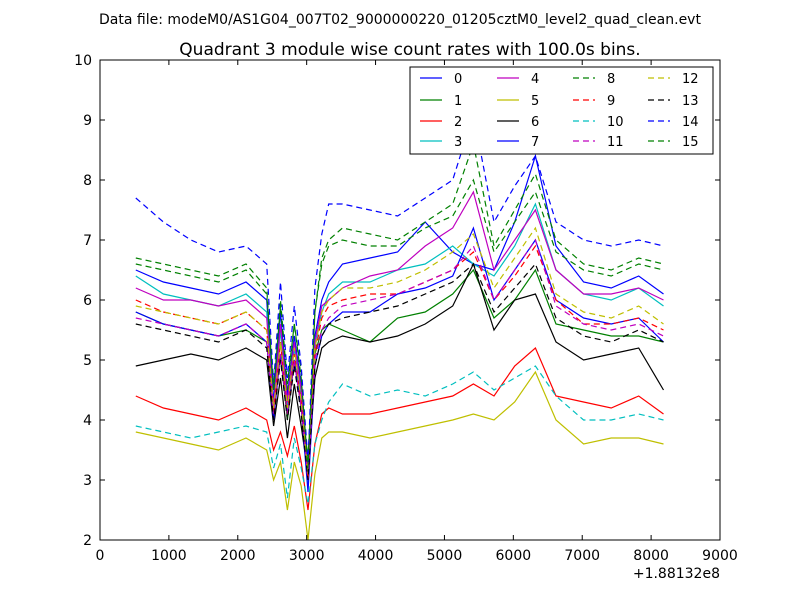  Describe the element at coordinates (458, 79) in the screenshot. I see `legend-label-0: 0` at that location.